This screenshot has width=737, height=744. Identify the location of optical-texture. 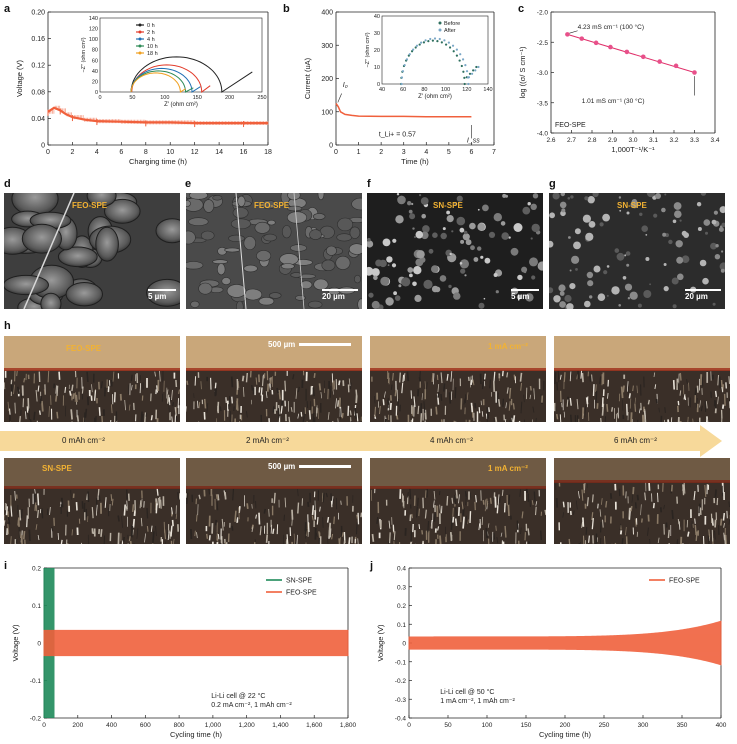
(274, 379).